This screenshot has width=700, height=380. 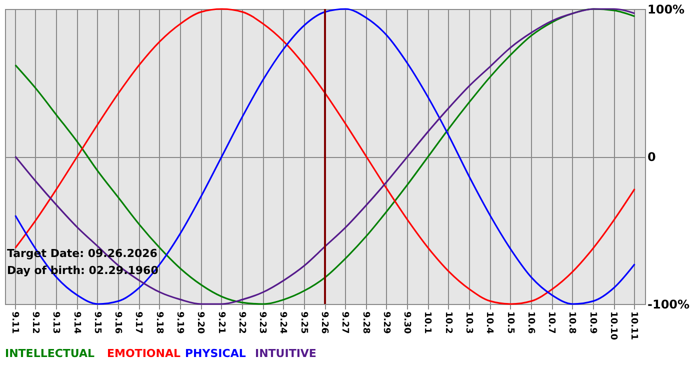 I want to click on text: INTELLECTUAL, so click(x=50, y=353).